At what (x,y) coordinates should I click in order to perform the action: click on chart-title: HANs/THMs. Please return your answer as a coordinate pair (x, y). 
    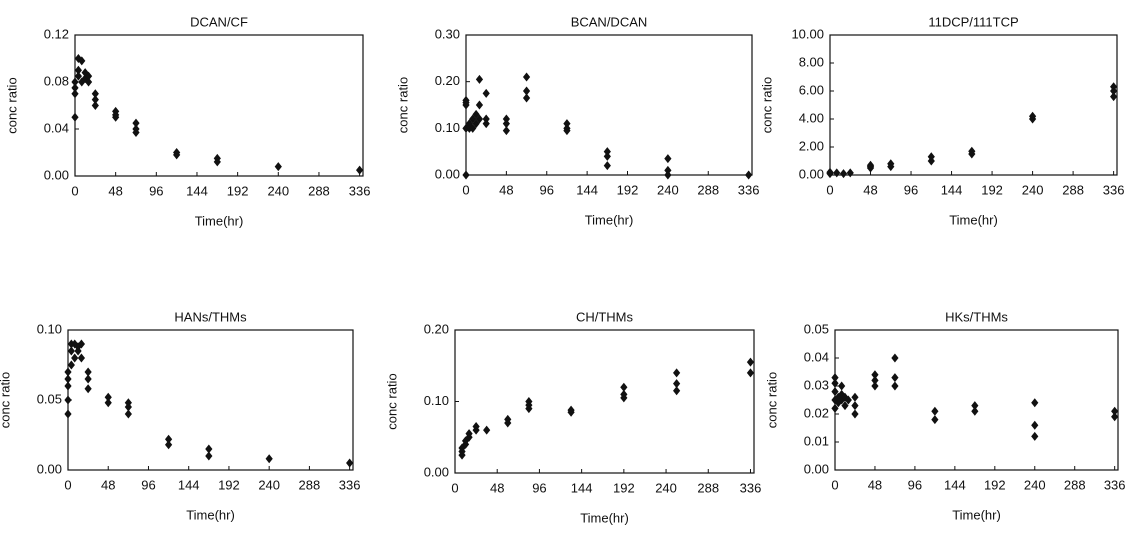
    Looking at the image, I should click on (210, 316).